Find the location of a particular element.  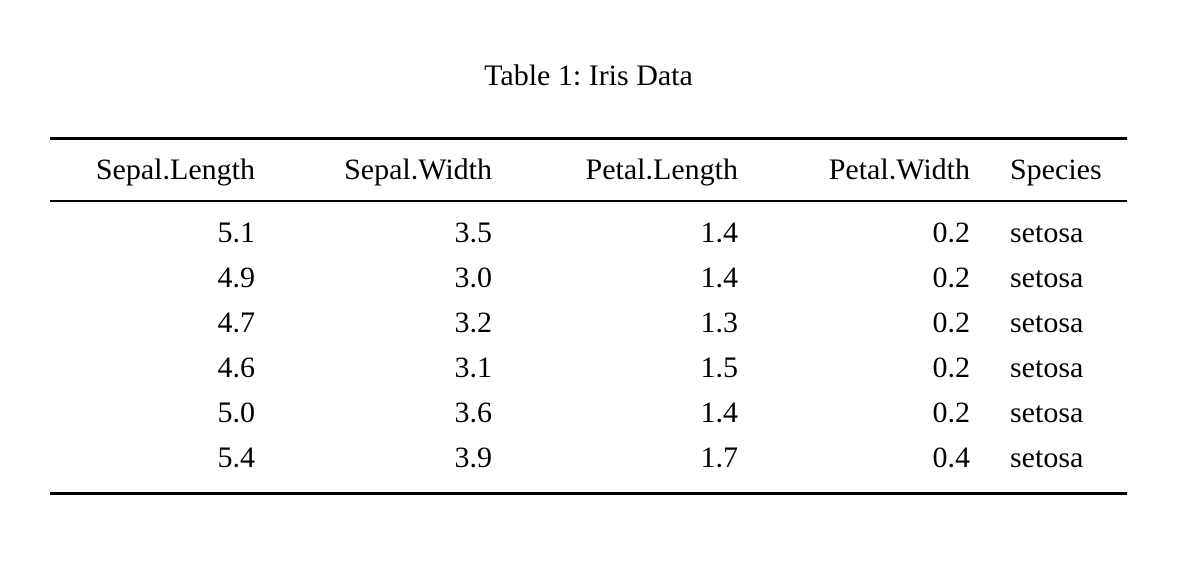

table-row: 4.6 3.1 1.5 0.2 setosa is located at coordinates (588, 367).